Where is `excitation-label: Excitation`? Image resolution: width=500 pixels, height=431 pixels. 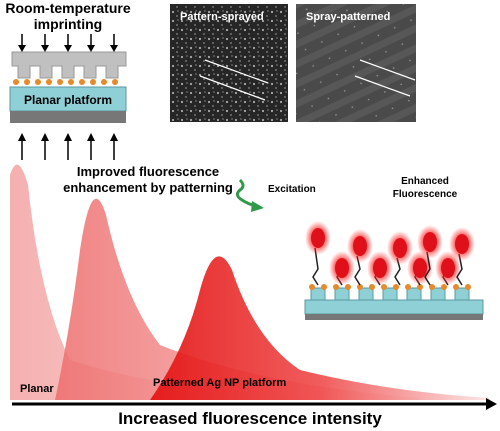
excitation-label: Excitation is located at coordinates (292, 189).